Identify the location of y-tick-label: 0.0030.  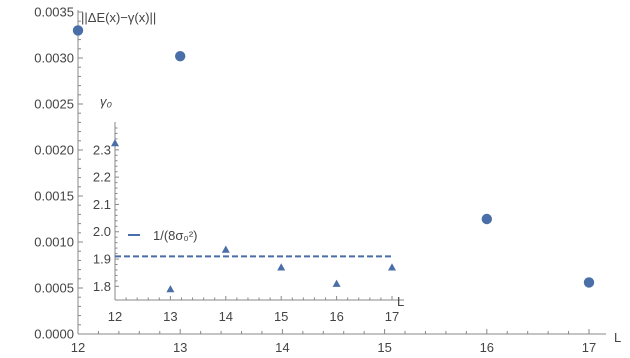
(54, 58).